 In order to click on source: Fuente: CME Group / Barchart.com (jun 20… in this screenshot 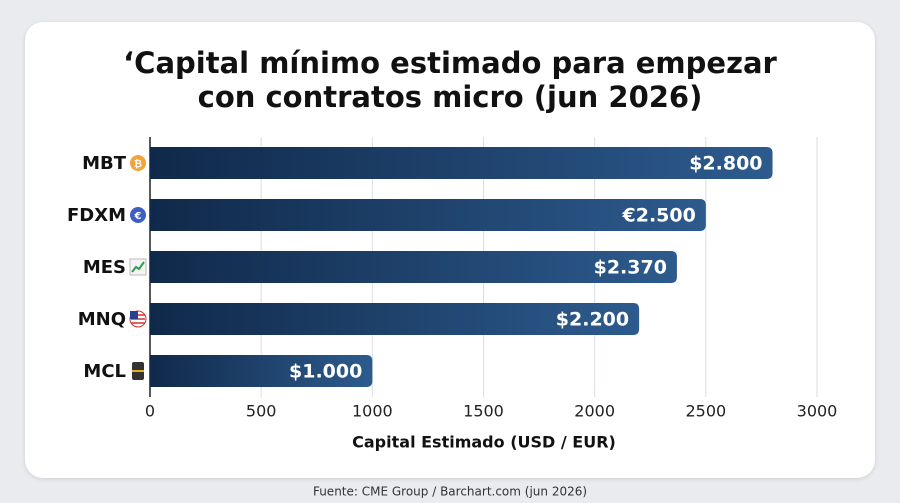, I will do `click(450, 492)`.